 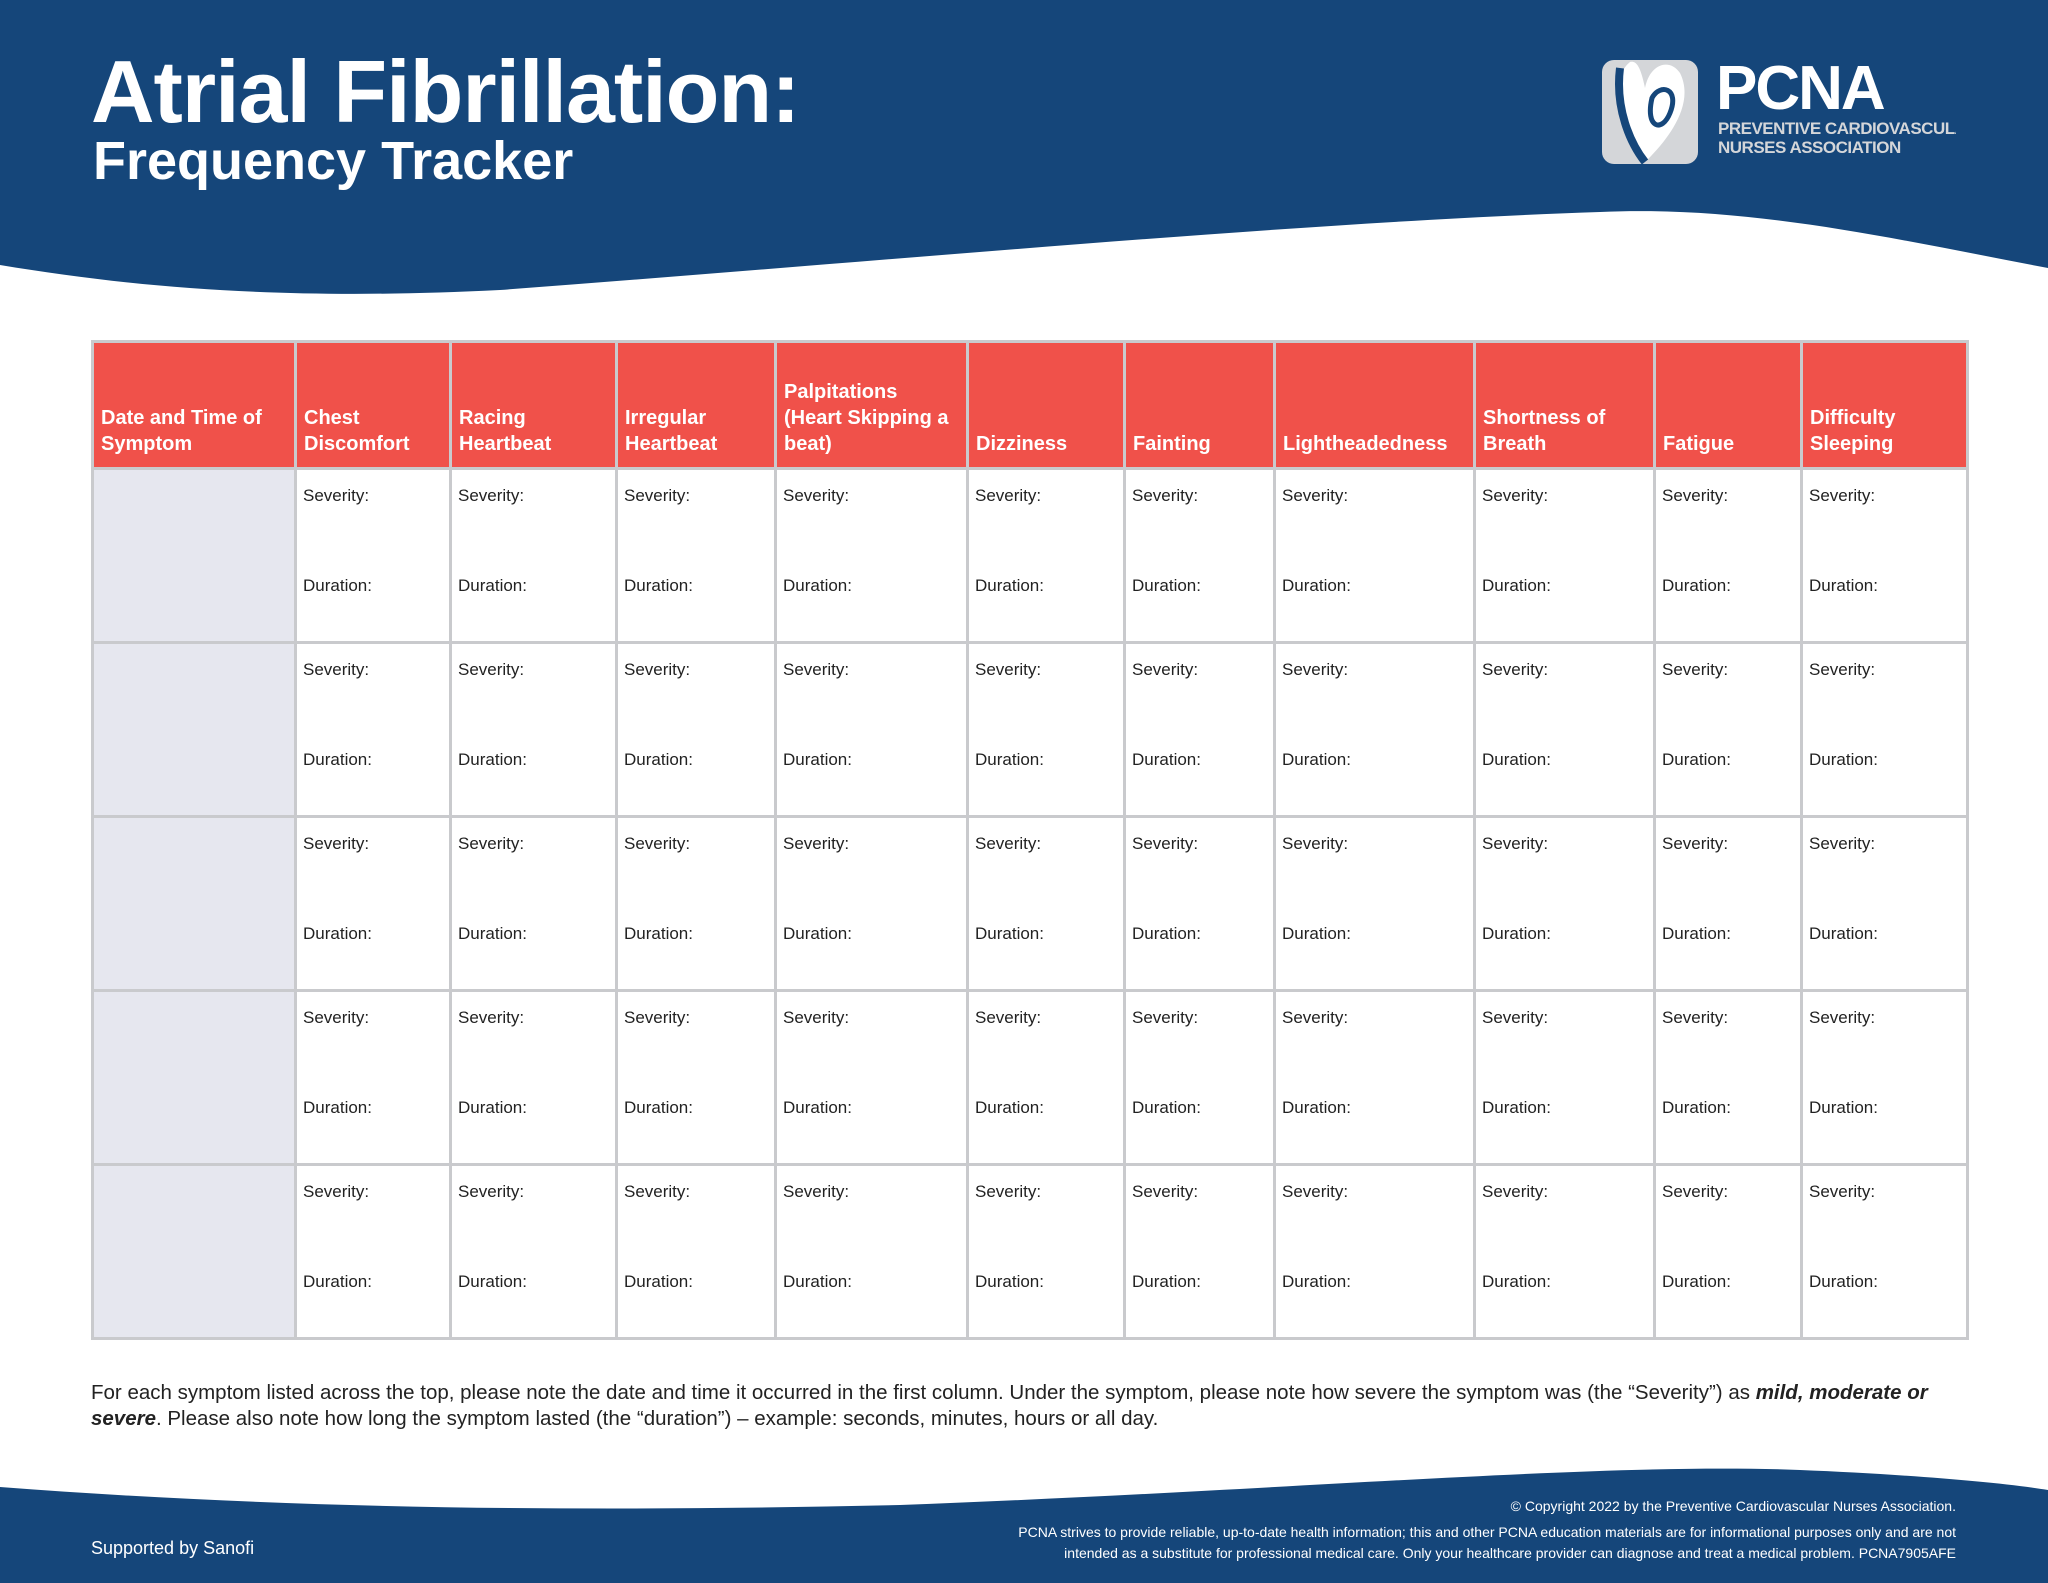 What do you see at coordinates (1024, 1525) in the screenshot?
I see `footer-band` at bounding box center [1024, 1525].